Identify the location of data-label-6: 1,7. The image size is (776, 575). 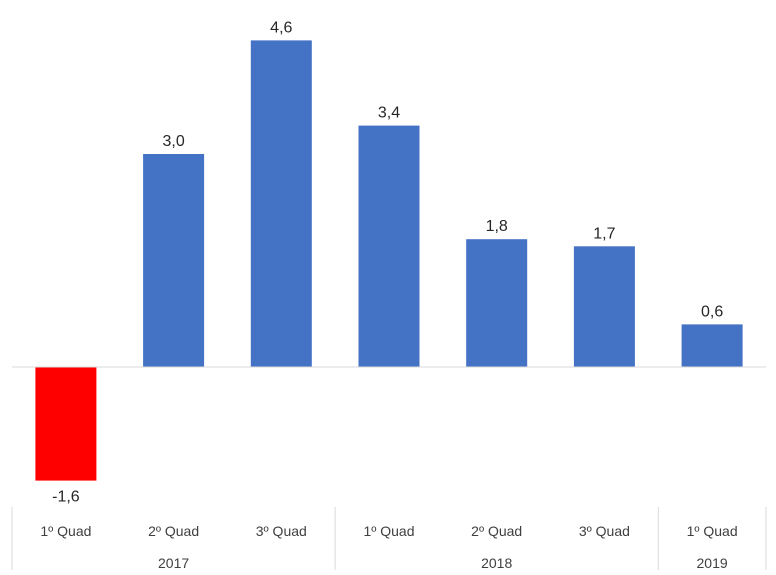
(604, 233).